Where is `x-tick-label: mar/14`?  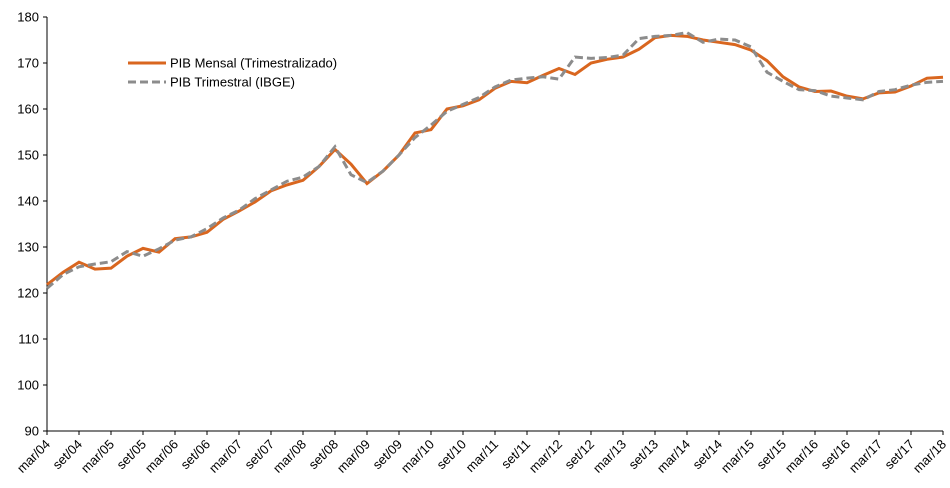 x-tick-label: mar/14 is located at coordinates (673, 456).